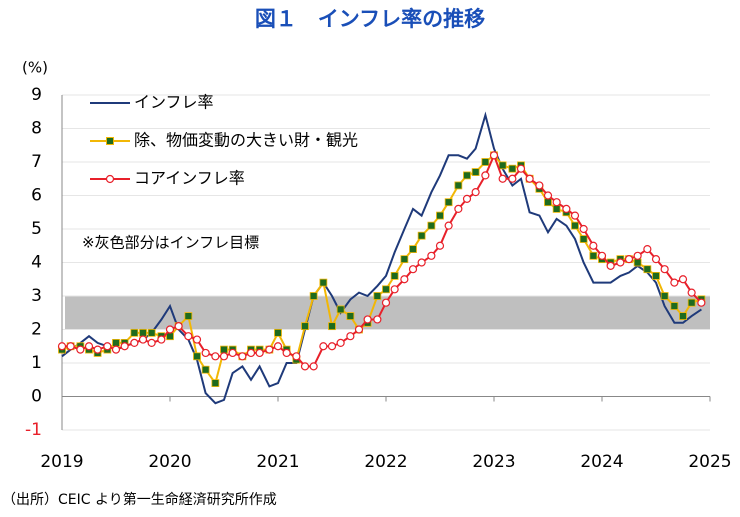  What do you see at coordinates (370, 19) in the screenshot?
I see `chart-title: 図１ インフレ率の推移` at bounding box center [370, 19].